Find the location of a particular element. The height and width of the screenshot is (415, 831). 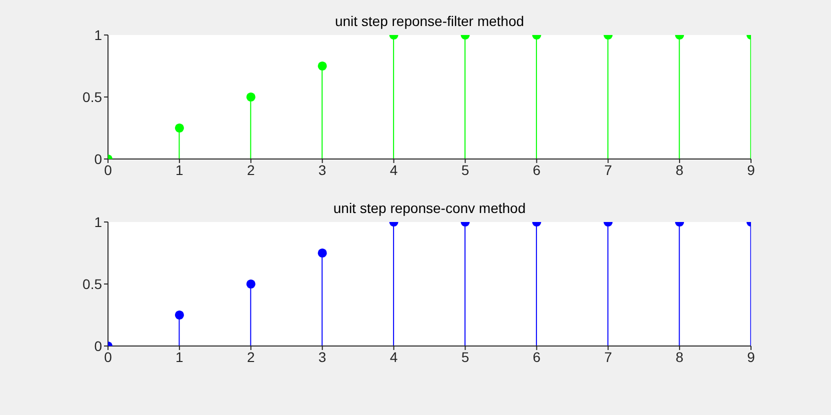

chart-title: unit step reponse-filter method is located at coordinates (430, 21).